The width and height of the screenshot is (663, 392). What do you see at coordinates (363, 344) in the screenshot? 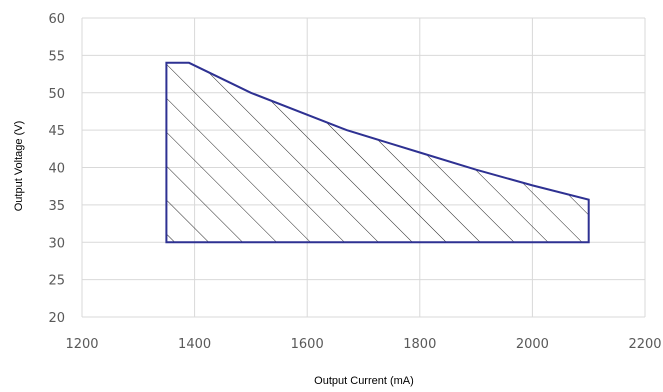
I see `x-axis-ticks: 1200 1400 1600 1800 2000 2200` at bounding box center [363, 344].